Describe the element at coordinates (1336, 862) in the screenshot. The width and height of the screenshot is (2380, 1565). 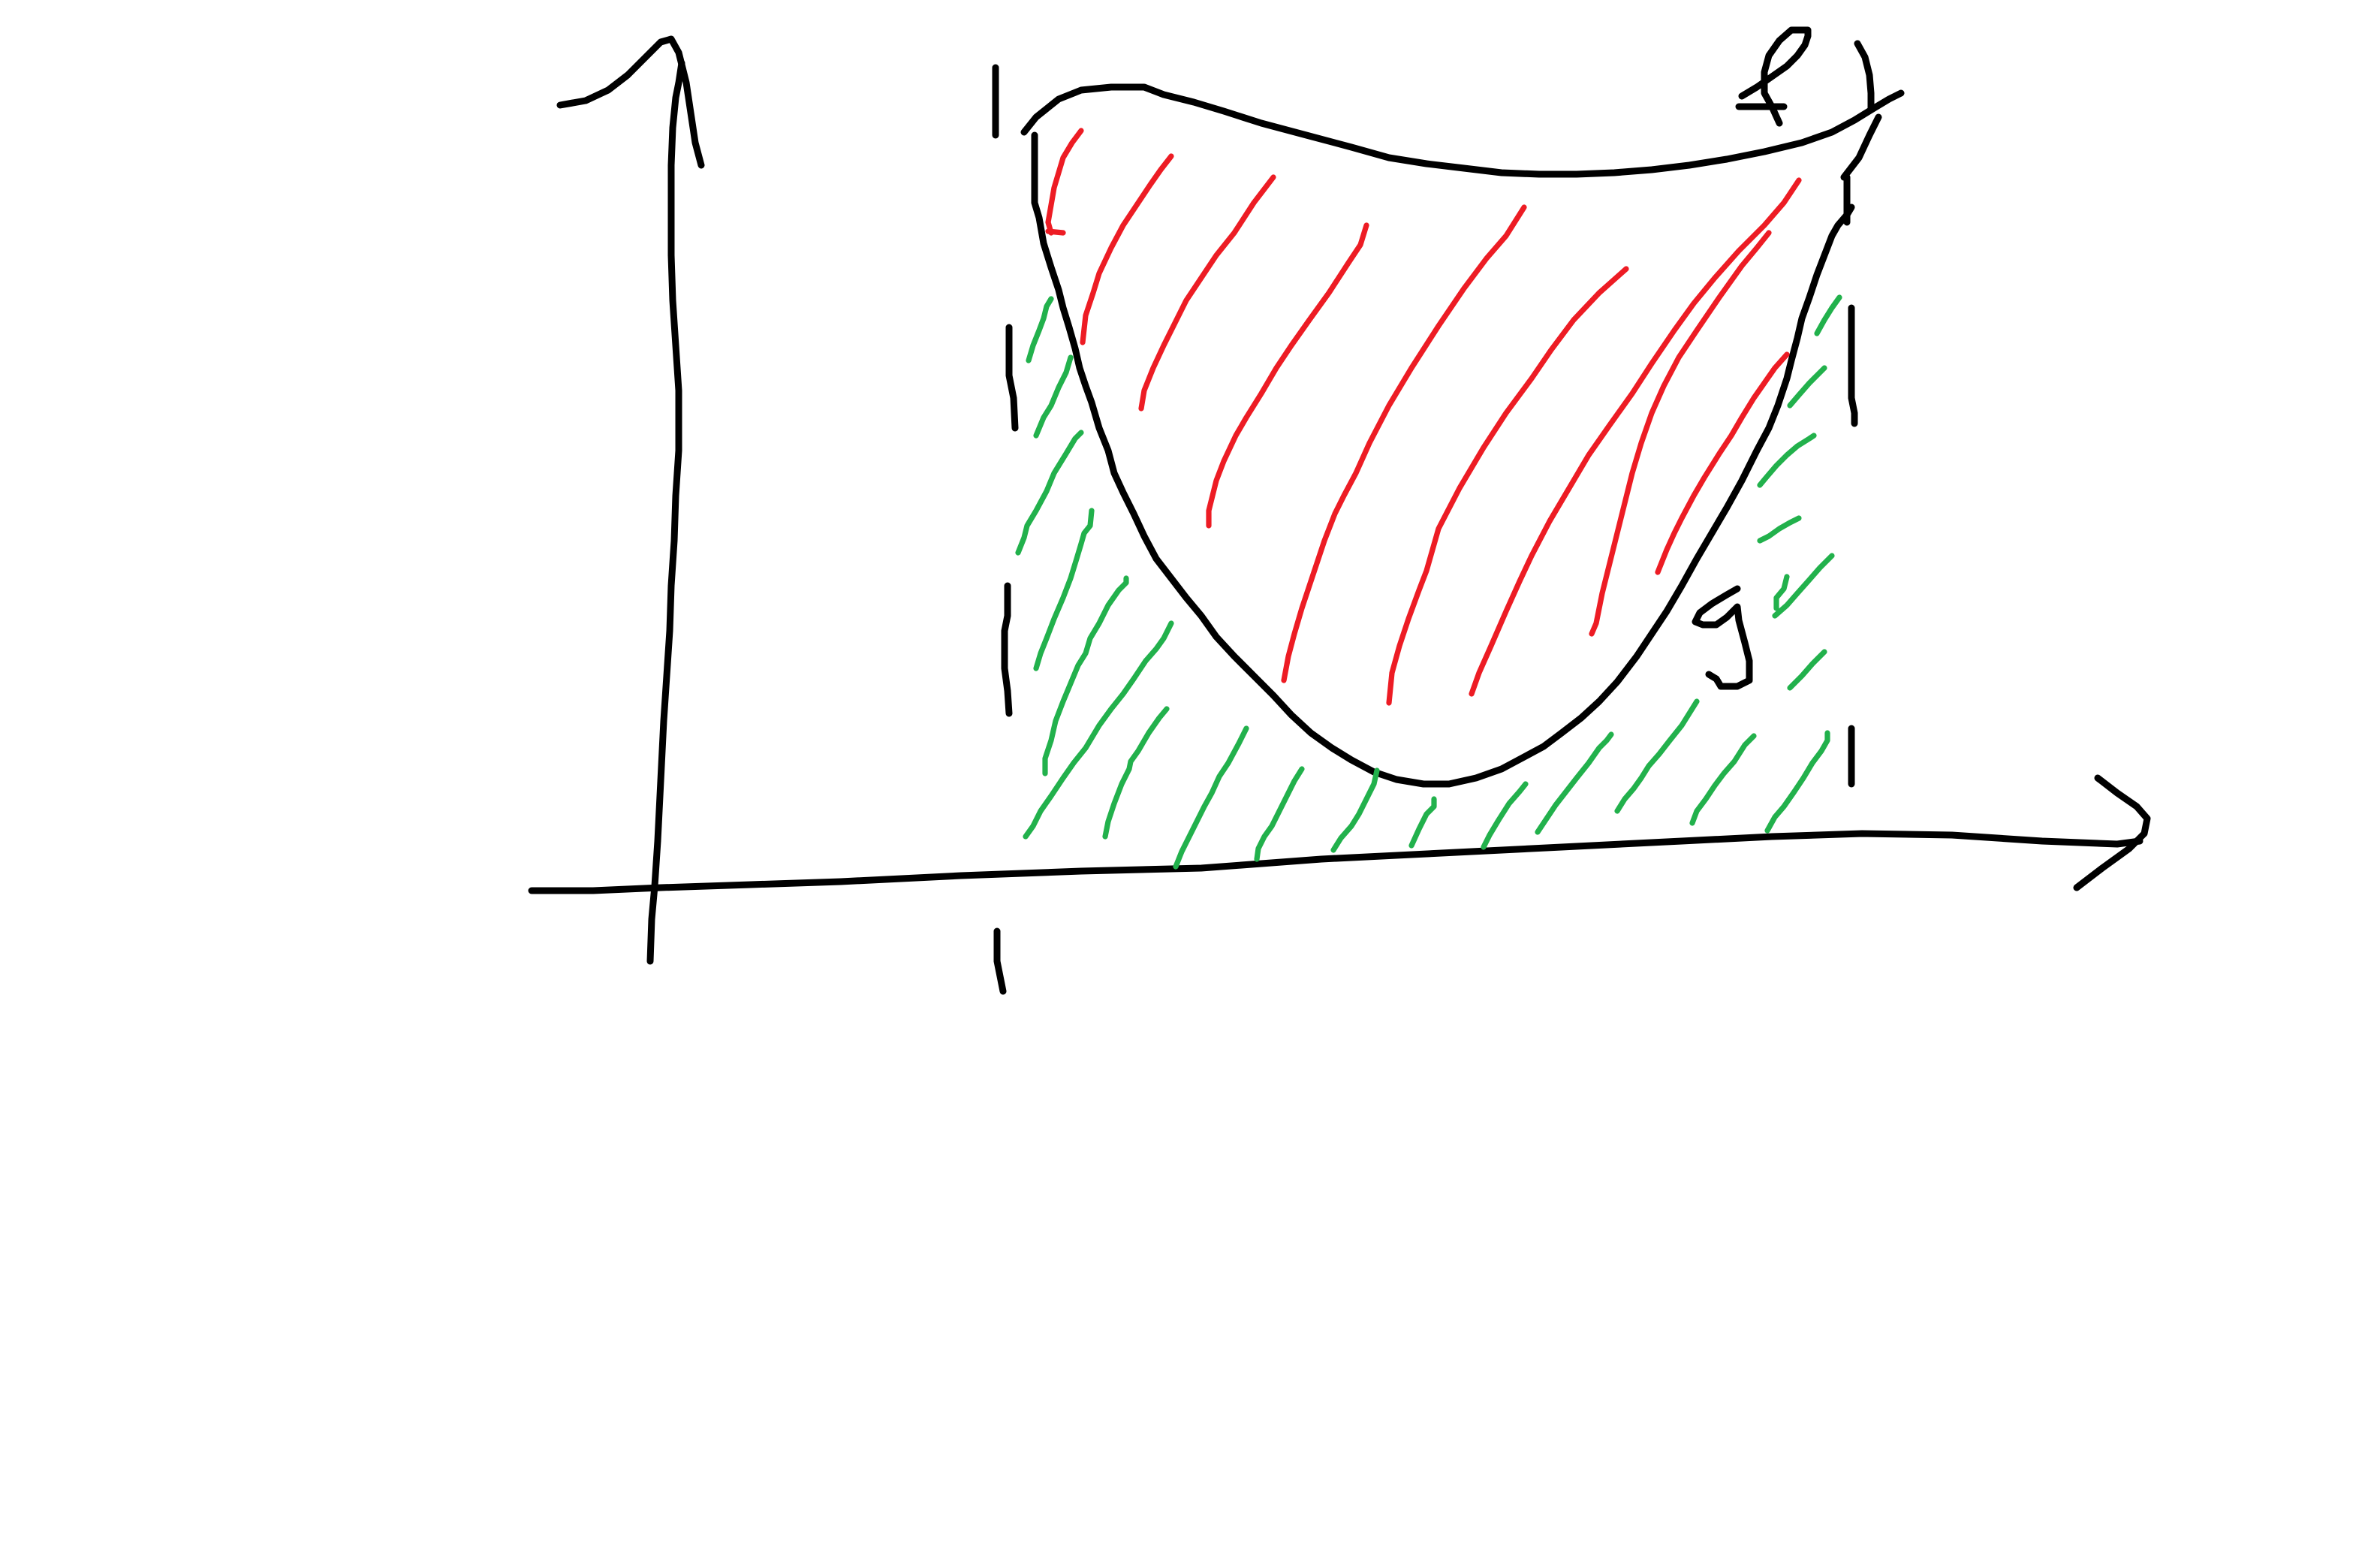
I see `x-axis` at that location.